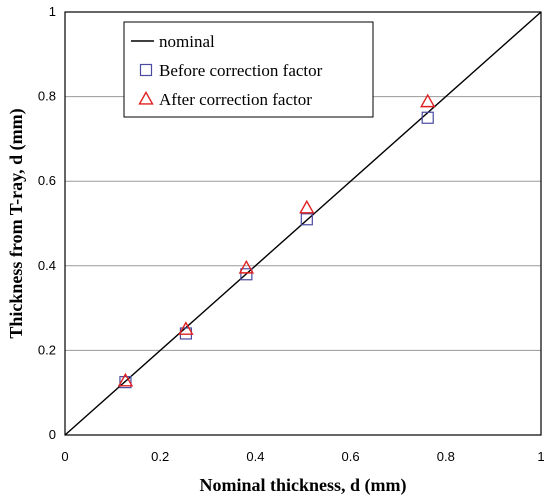 This screenshot has height=498, width=550. I want to click on y-axis-ticks: 0 0.2 0.4 0.6 0.8 1, so click(47, 223).